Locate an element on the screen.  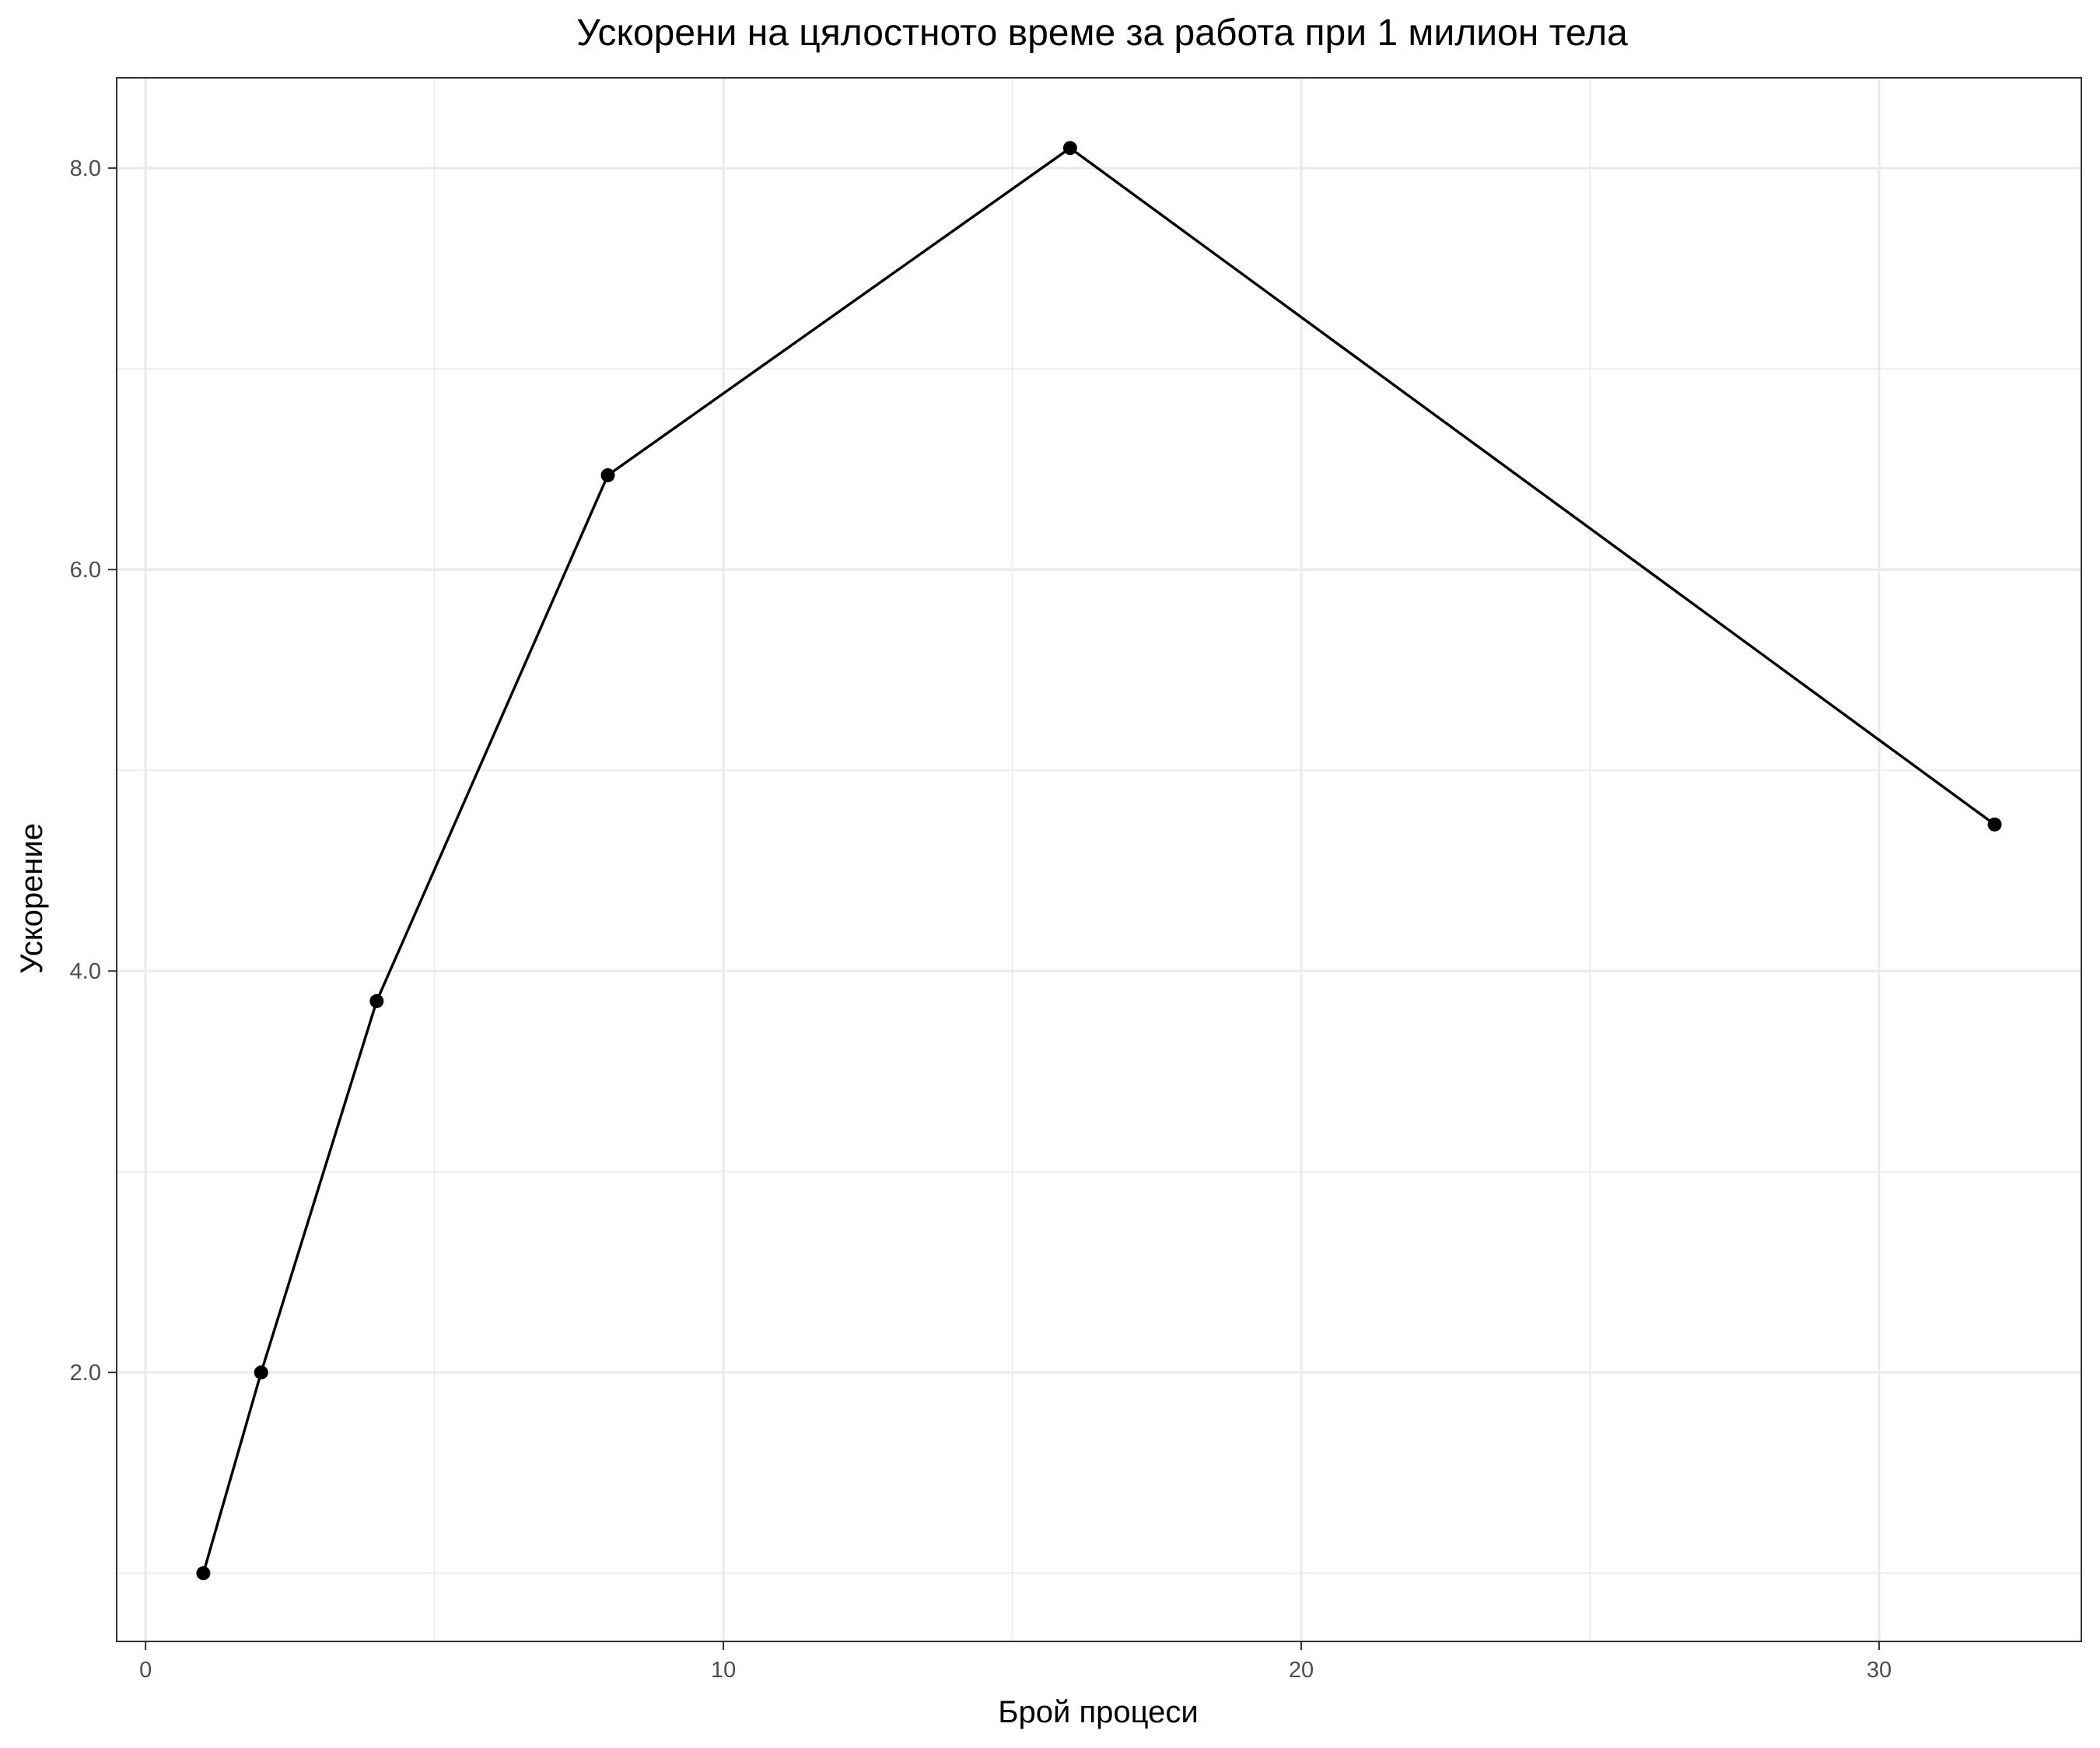
y-tick-label: 8.0 is located at coordinates (85, 169).